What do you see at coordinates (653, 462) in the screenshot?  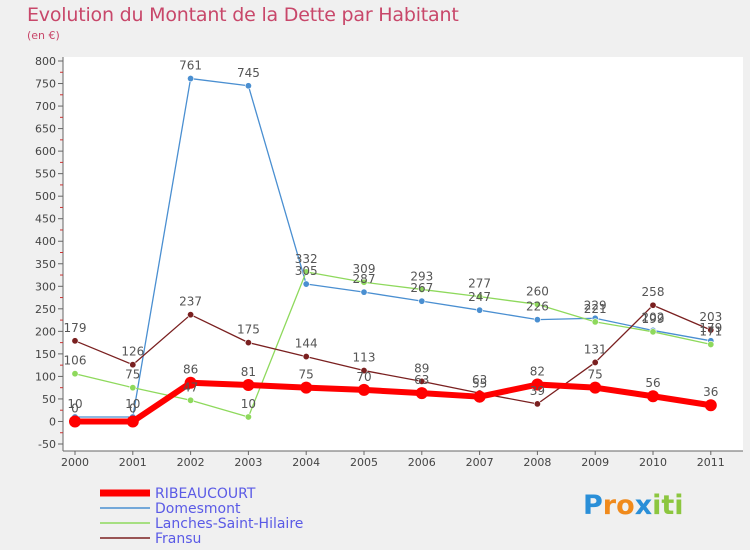 I see `x-tick-label: 2010` at bounding box center [653, 462].